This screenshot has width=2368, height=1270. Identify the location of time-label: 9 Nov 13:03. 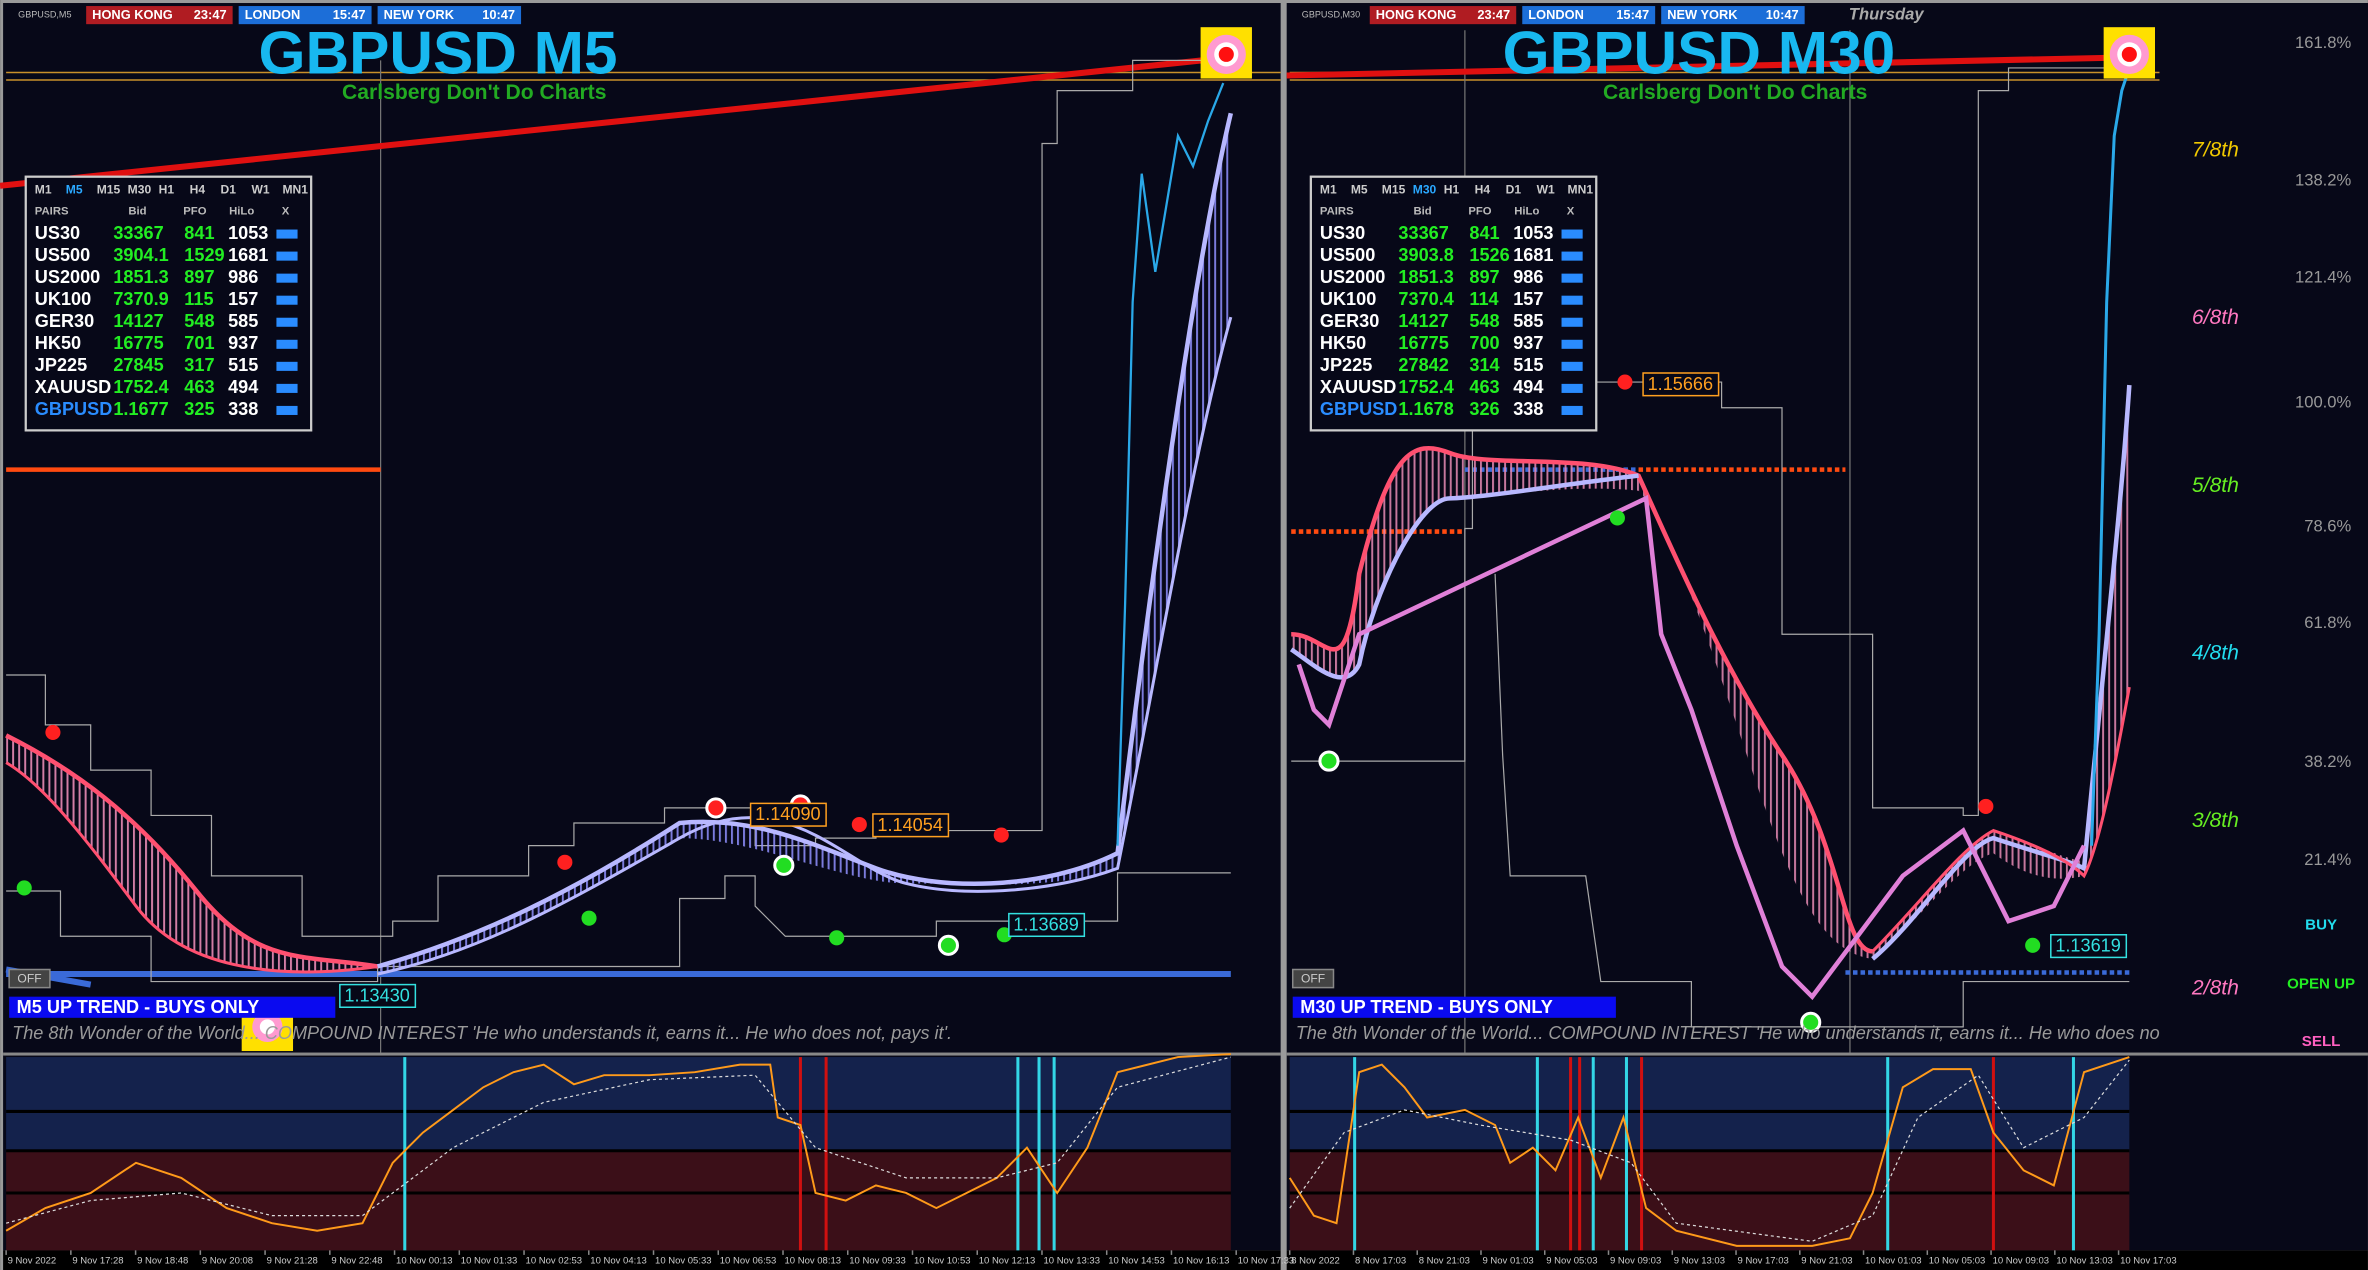
(1699, 1260).